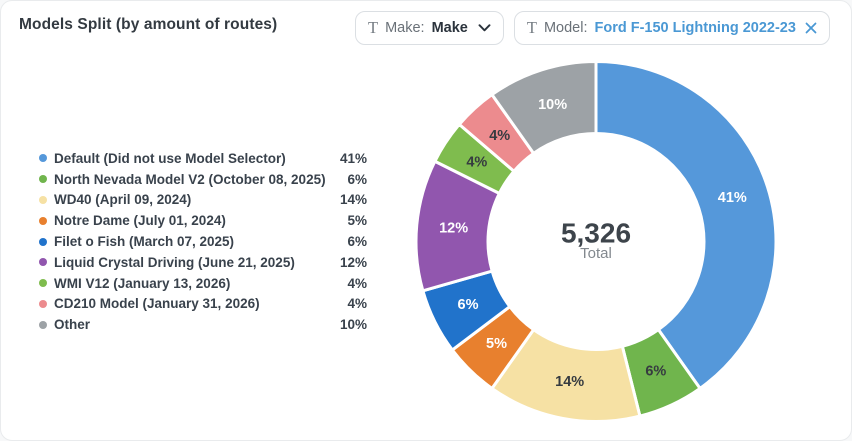 This screenshot has width=852, height=441. I want to click on legend-label: WD40 (April 09, 2024), so click(123, 200).